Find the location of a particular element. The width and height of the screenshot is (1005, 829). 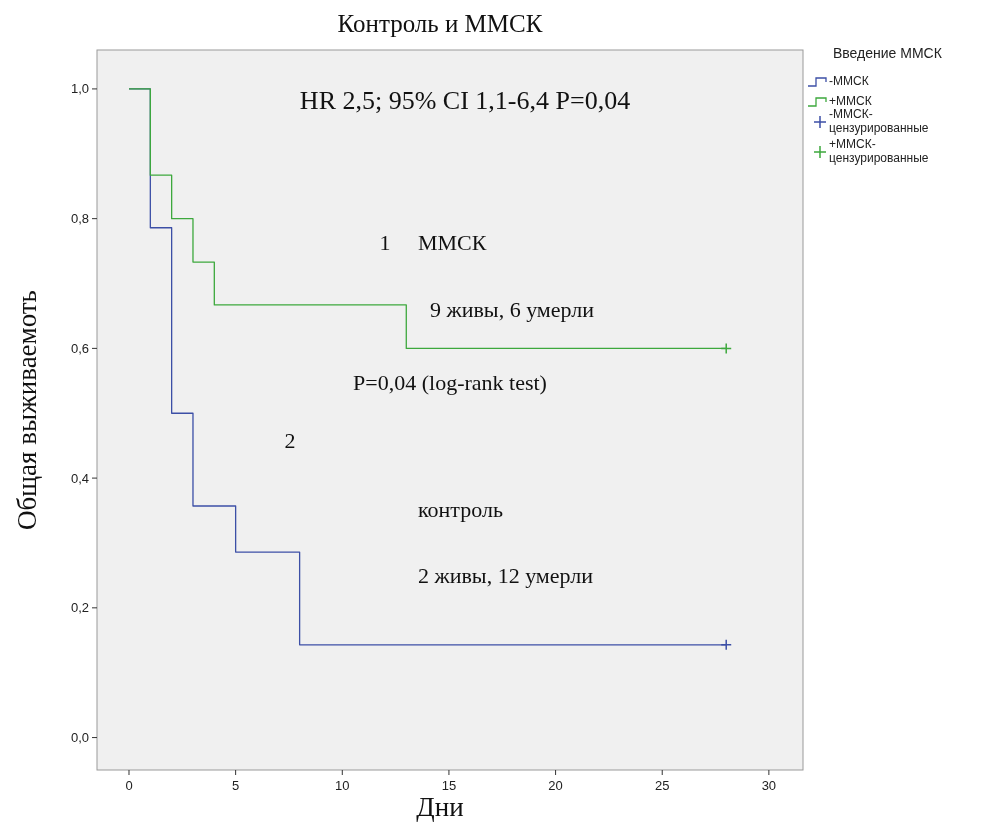

y-tick-label: 0,6 is located at coordinates (79, 348).